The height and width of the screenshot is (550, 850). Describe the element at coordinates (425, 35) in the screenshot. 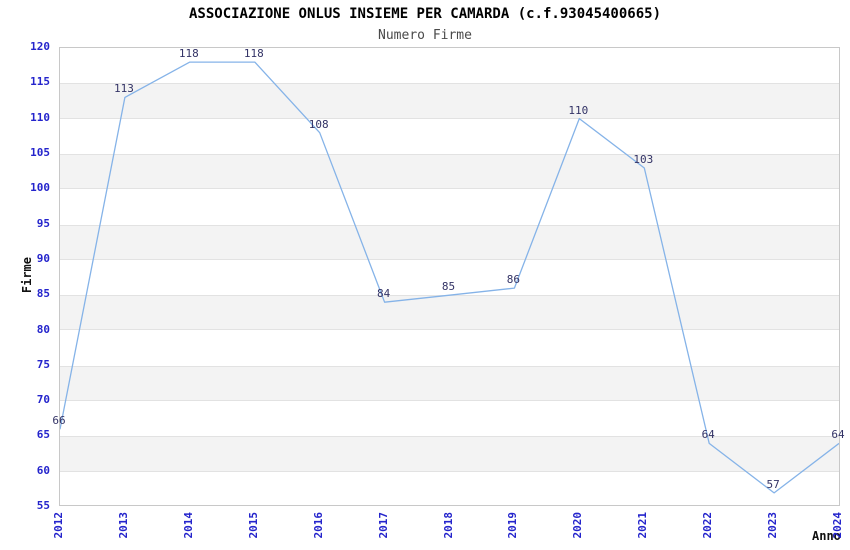

I see `chart-subtitle: Numero Firme` at that location.